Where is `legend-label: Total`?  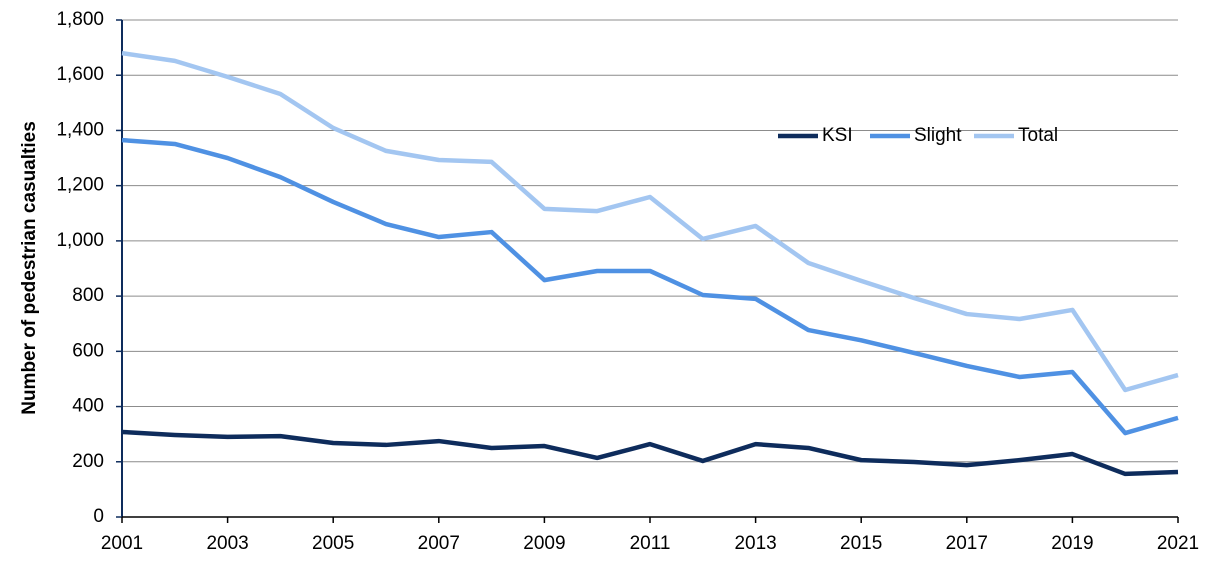
legend-label: Total is located at coordinates (1038, 135).